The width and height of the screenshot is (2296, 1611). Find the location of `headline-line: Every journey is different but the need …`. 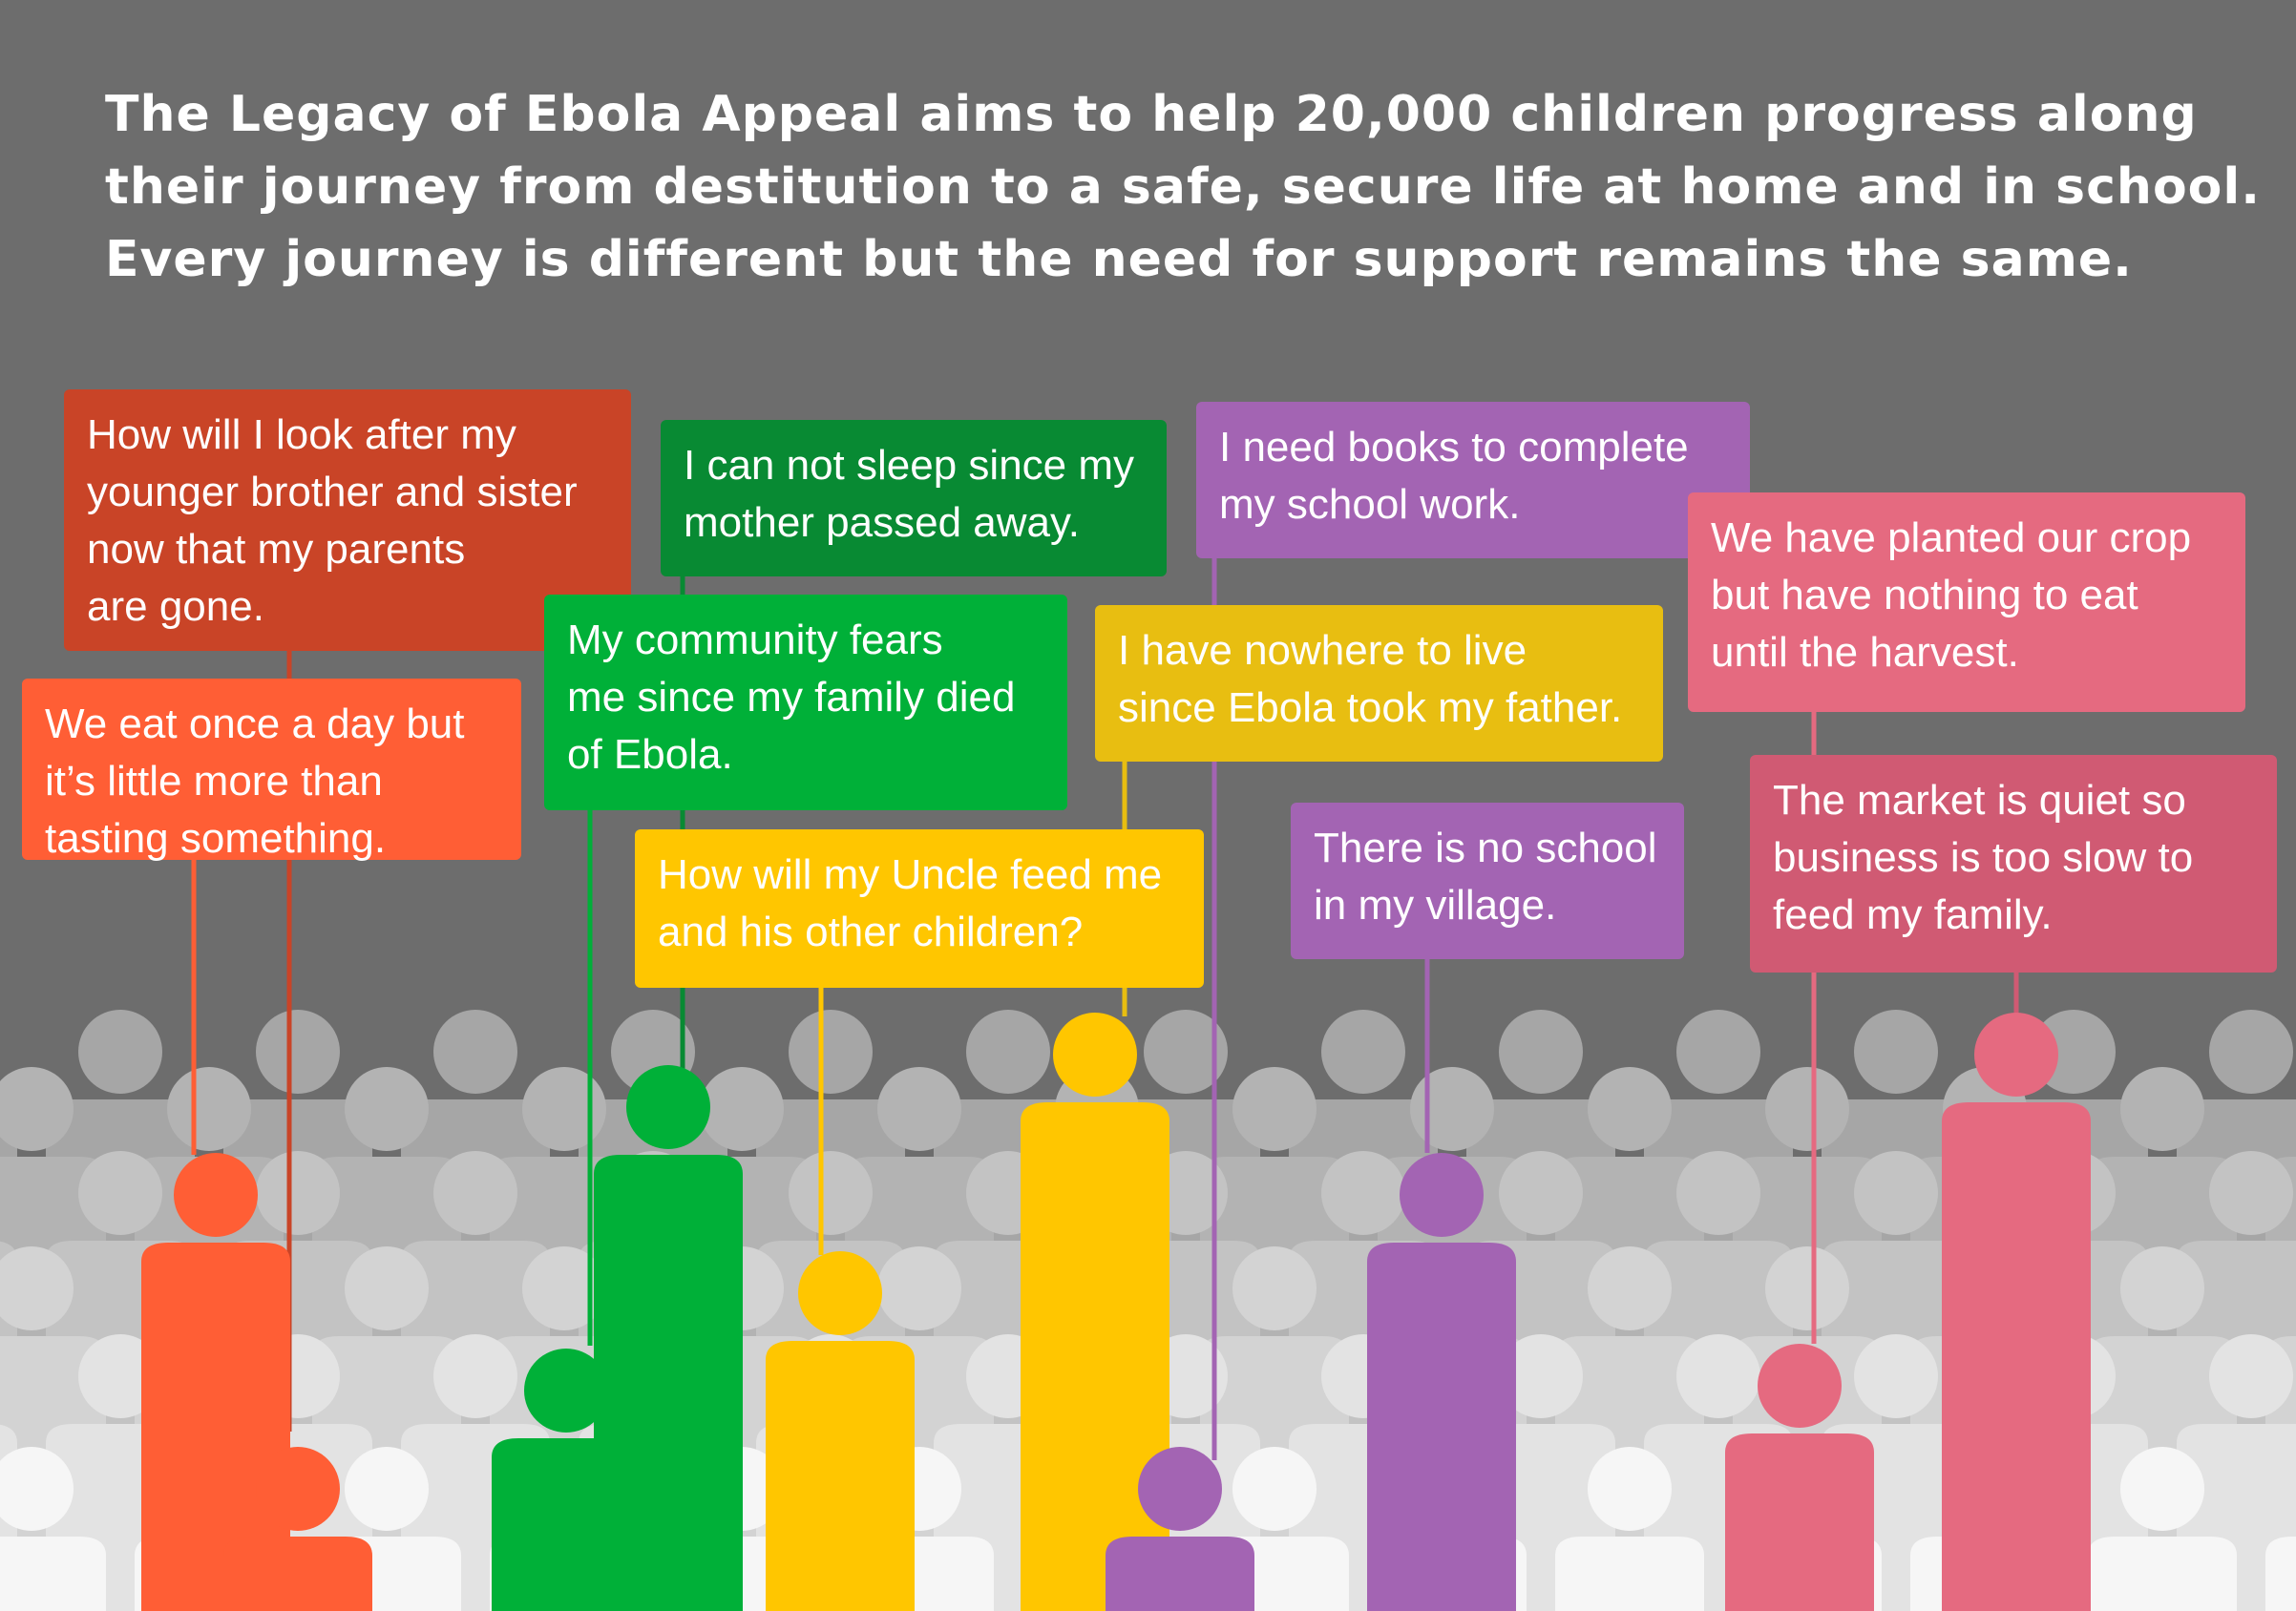

headline-line: Every journey is different but the need … is located at coordinates (1119, 259).